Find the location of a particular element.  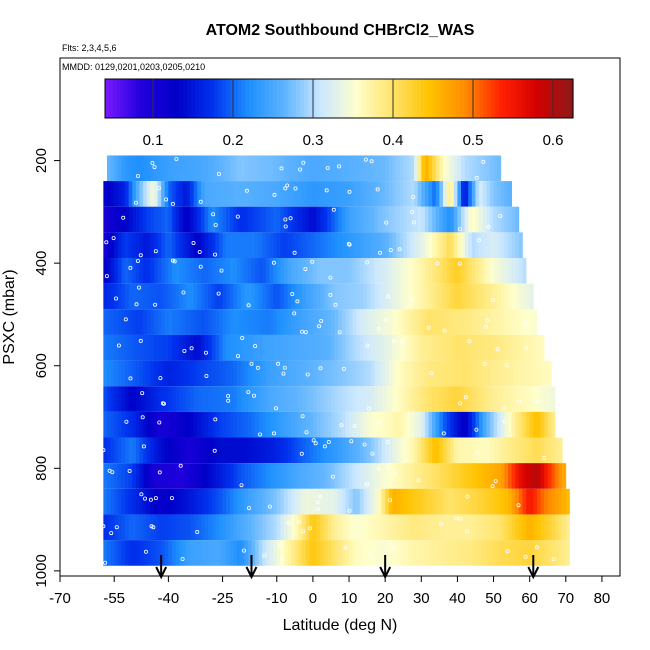

colorbar-ticks: 0.1 0.2 0.3 0.4 0.5 0.6 is located at coordinates (353, 114).